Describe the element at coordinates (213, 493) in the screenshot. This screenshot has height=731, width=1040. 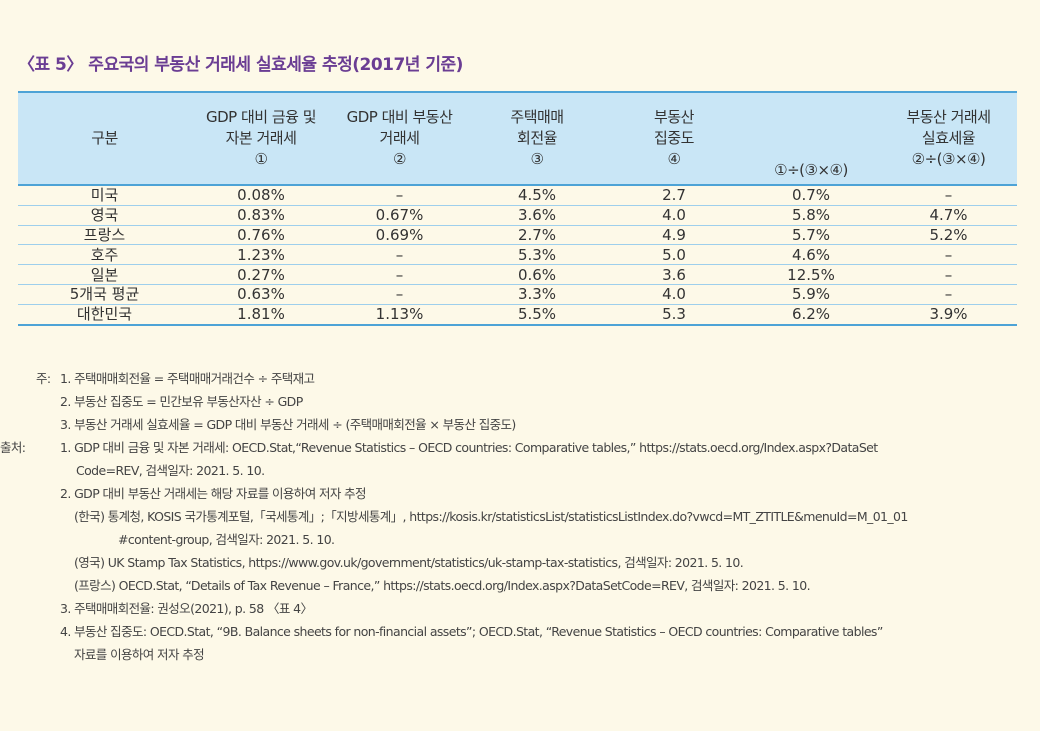
I see `source-line: 2. GDP 대비 부동산 거래세는 해당 자료를 이용하여 저자 추정` at that location.